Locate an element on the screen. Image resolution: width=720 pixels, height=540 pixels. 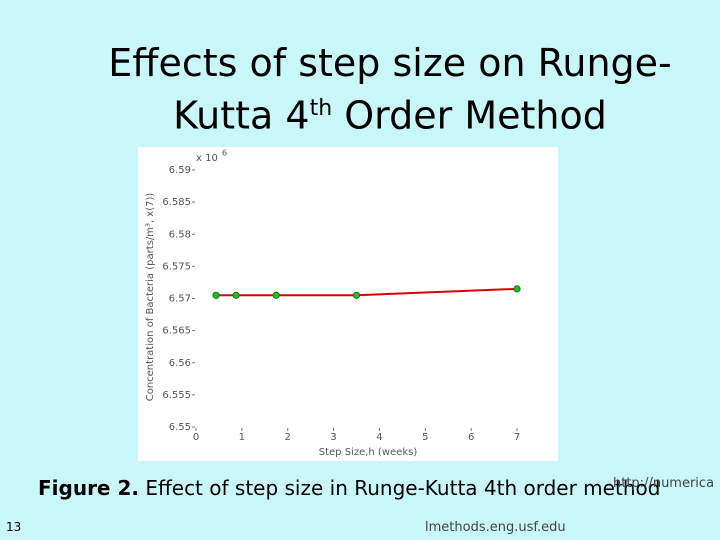
x-tick-label: 2 is located at coordinates (288, 437).